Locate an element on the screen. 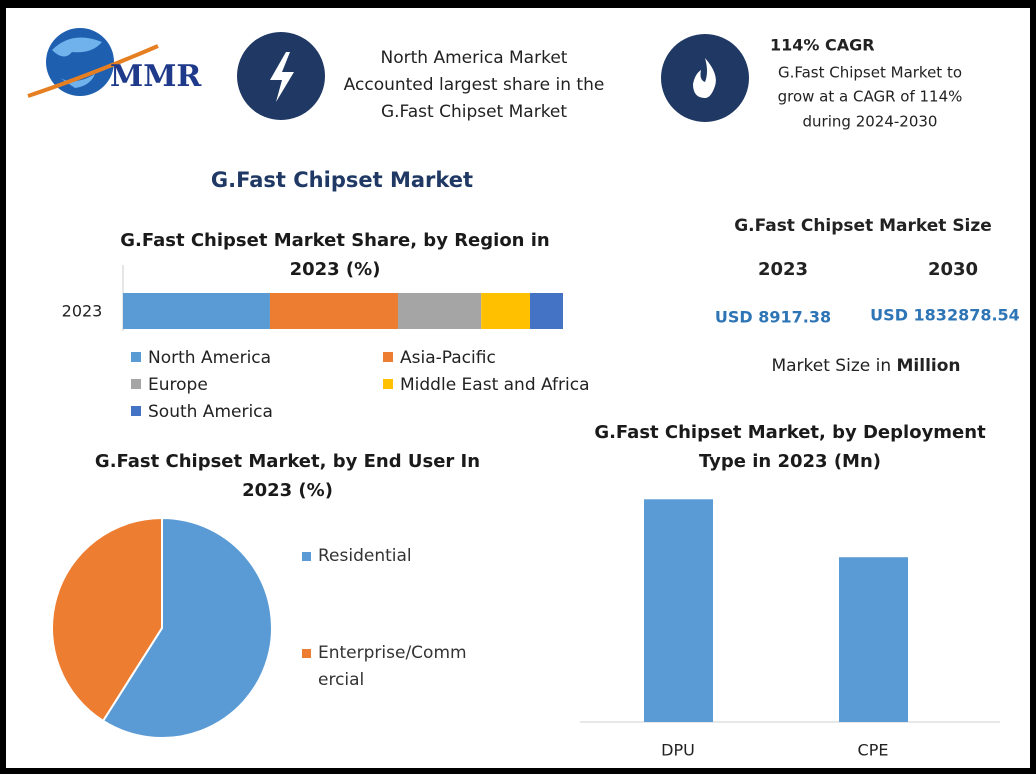  legend-label: Enterprise/Commercial is located at coordinates (392, 666).